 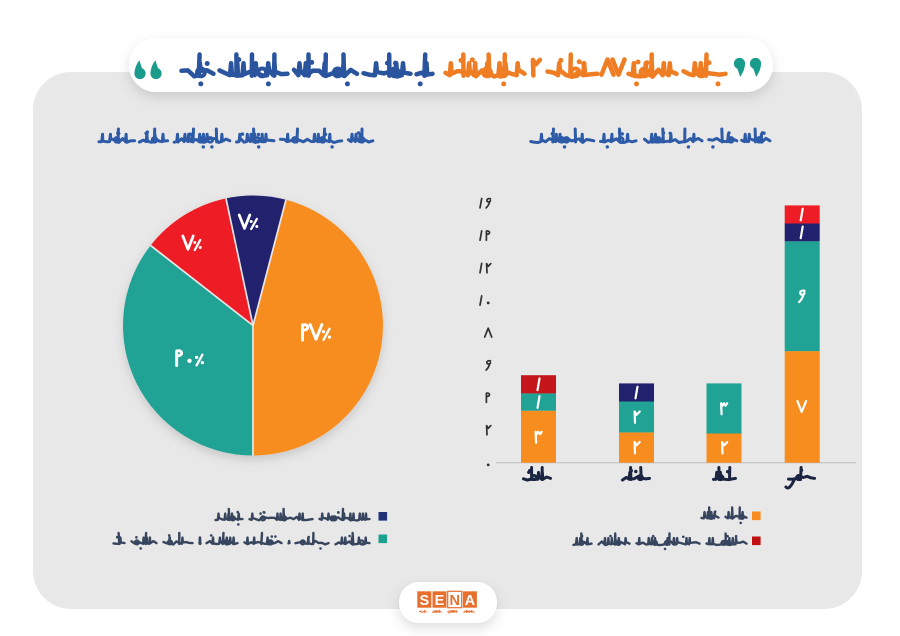 I want to click on svg-text: E, so click(x=440, y=601).